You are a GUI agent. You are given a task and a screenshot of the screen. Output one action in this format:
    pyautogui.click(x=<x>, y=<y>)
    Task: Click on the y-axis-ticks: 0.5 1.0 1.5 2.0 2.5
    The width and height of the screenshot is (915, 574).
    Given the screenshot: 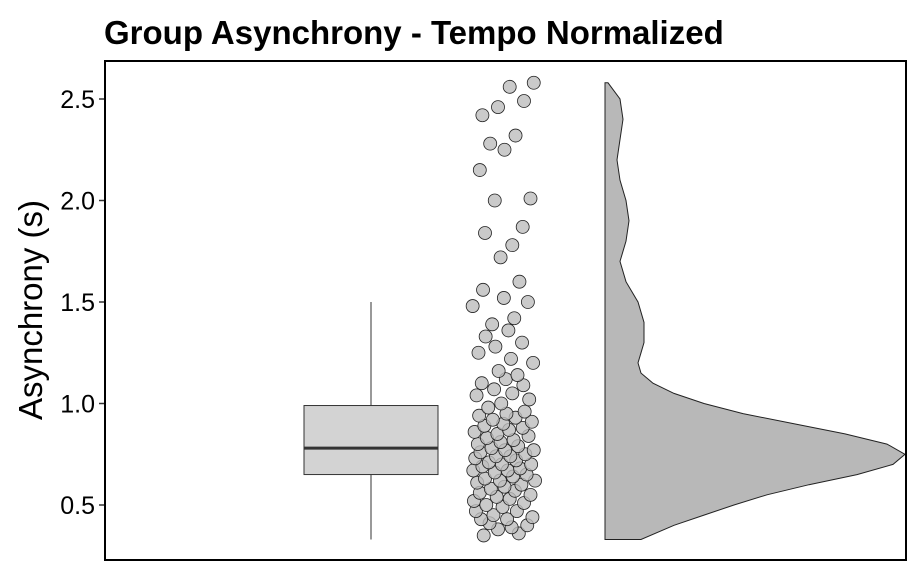 What is the action you would take?
    pyautogui.click(x=82, y=303)
    